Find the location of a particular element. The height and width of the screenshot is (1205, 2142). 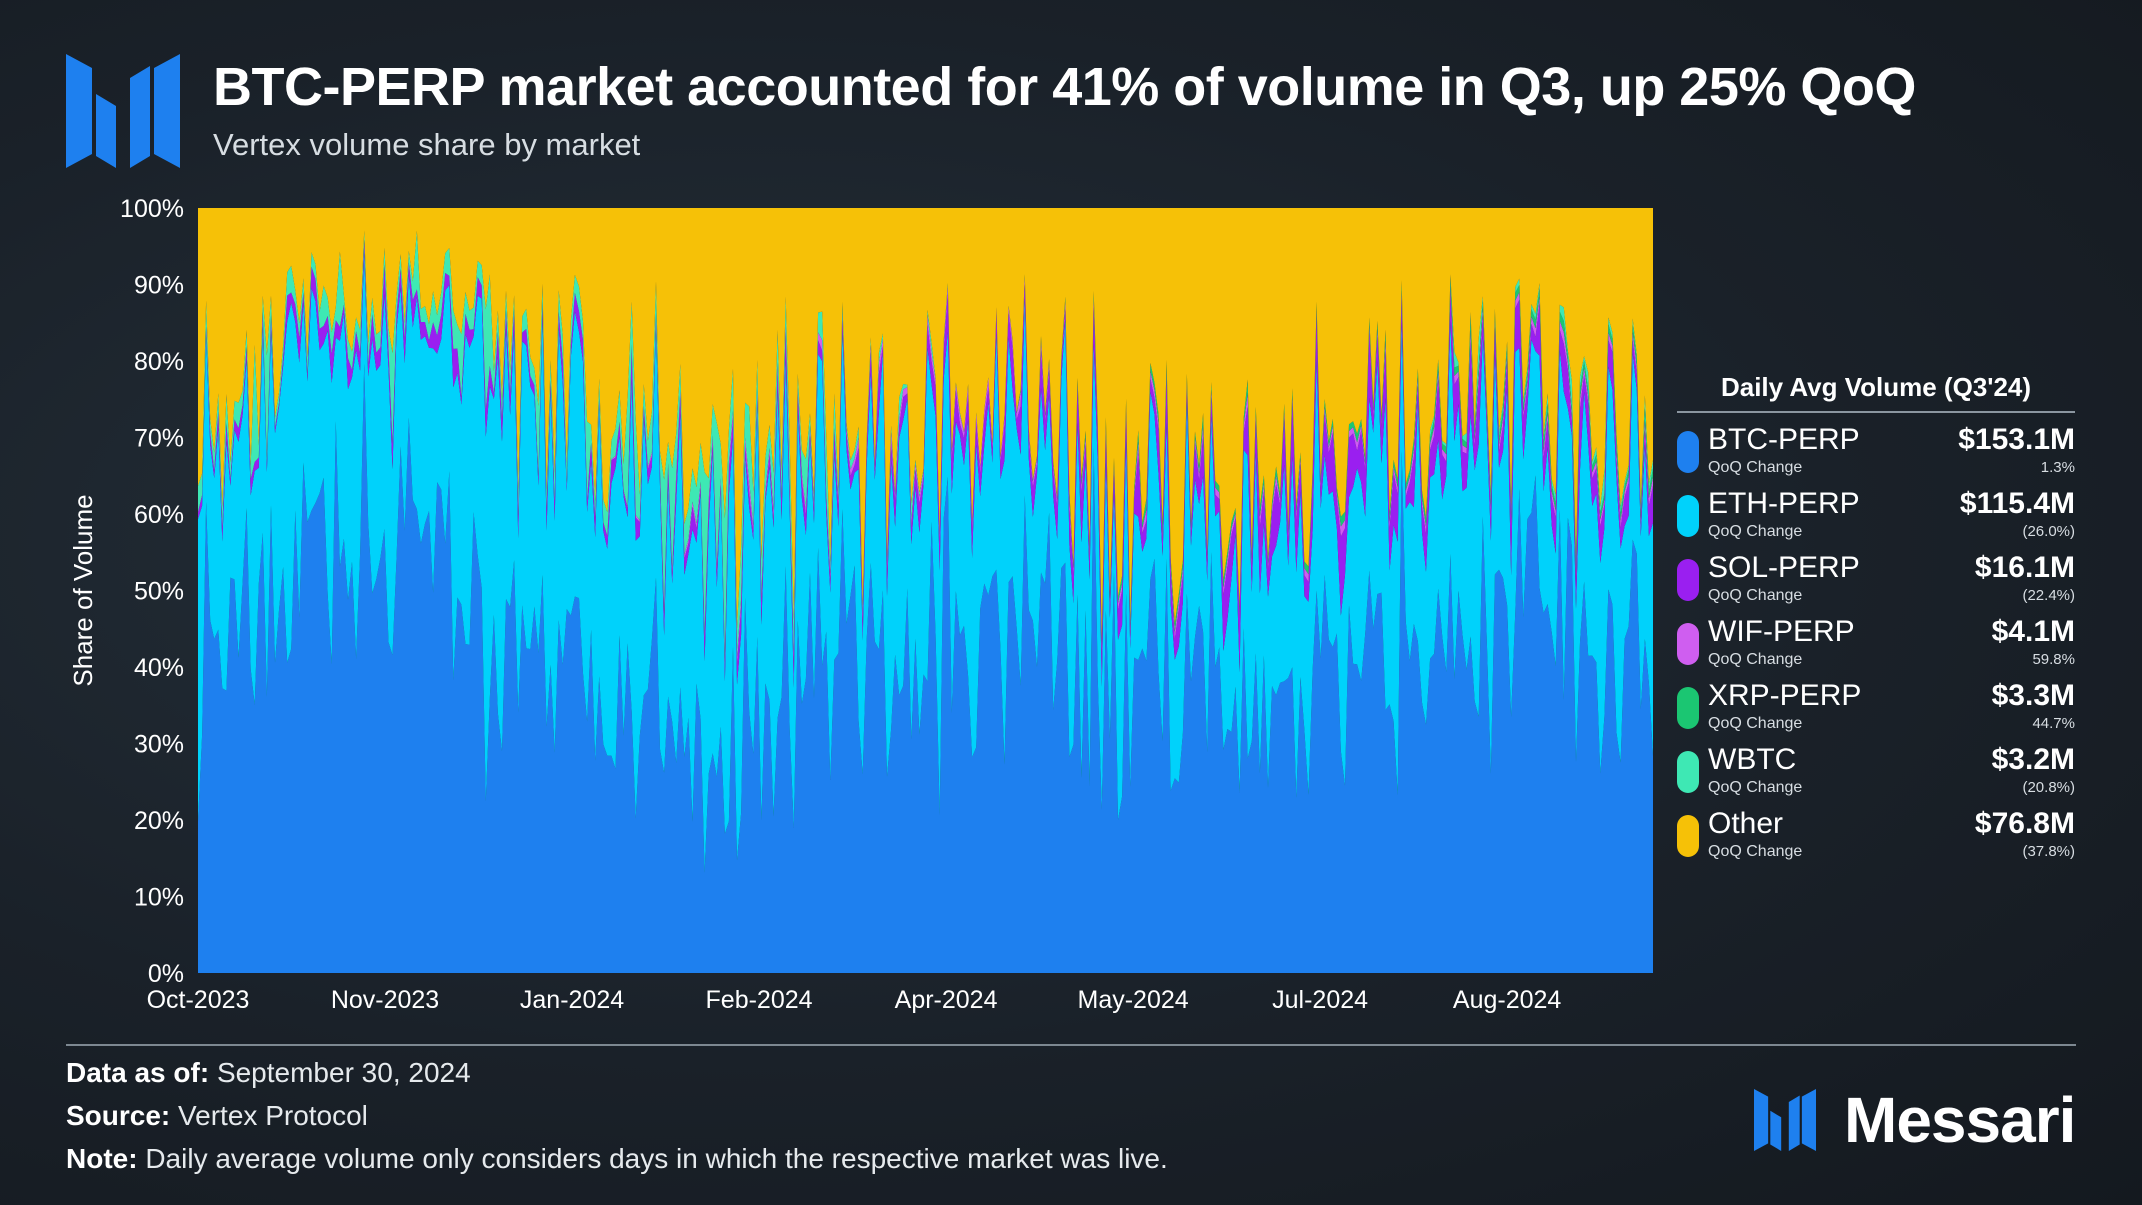

x-tick-label: Nov-2023 is located at coordinates (385, 1000).